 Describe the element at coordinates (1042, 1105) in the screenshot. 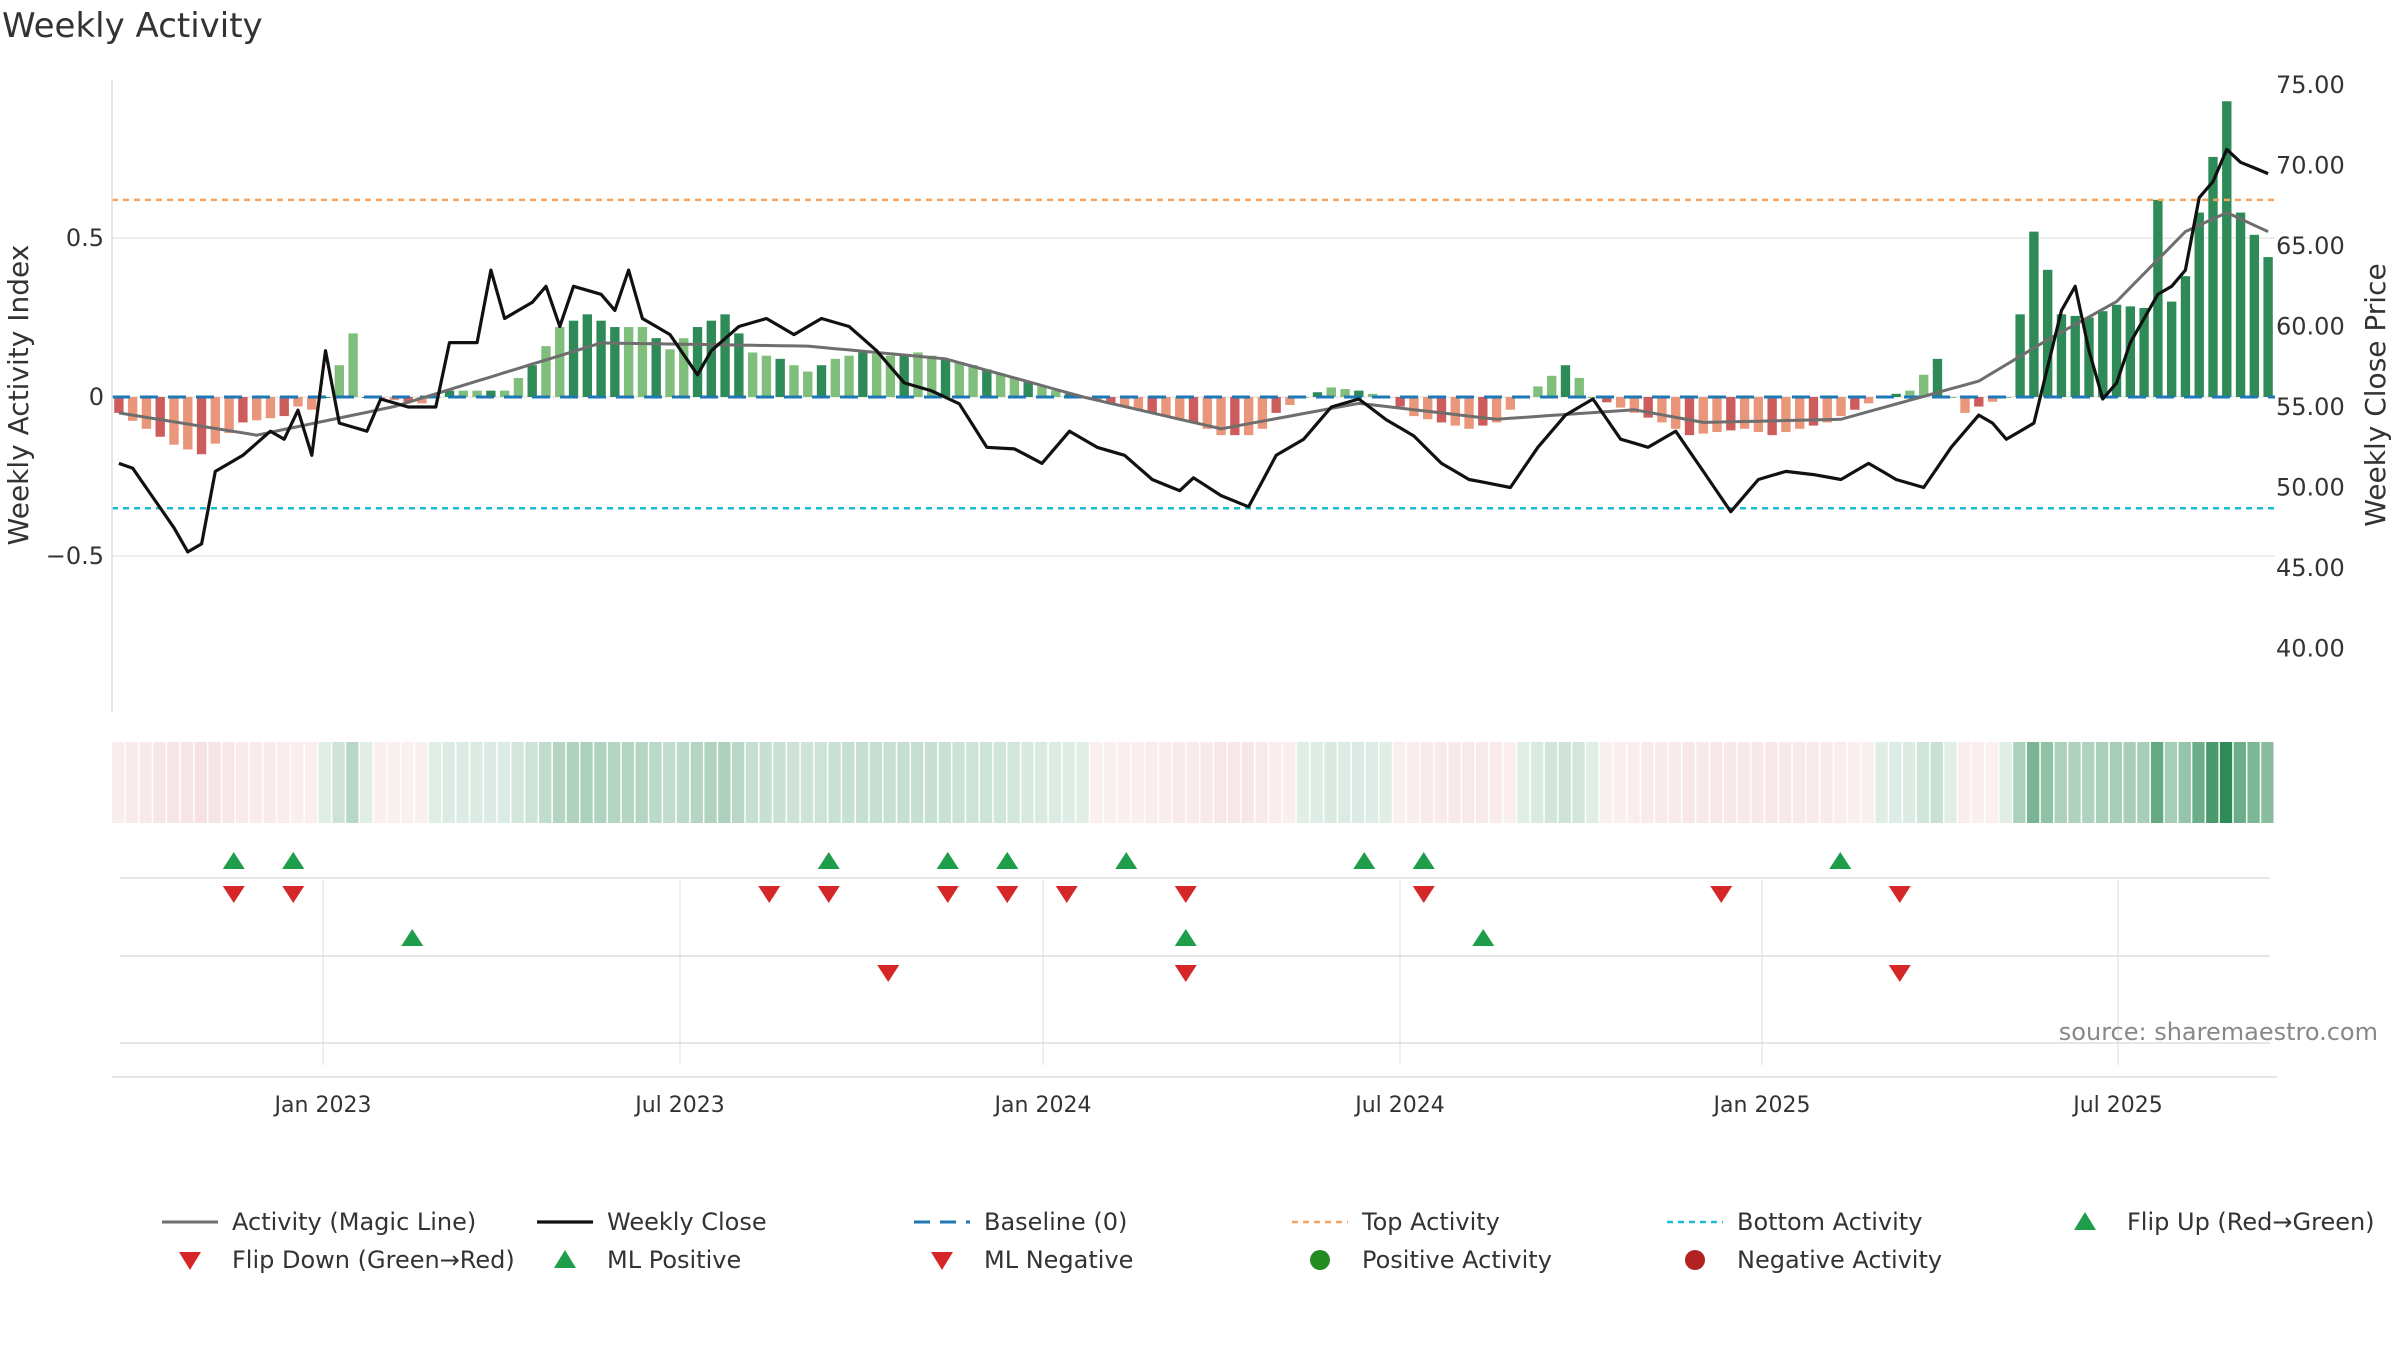

I see `x-tick-label: Jan 2024` at that location.